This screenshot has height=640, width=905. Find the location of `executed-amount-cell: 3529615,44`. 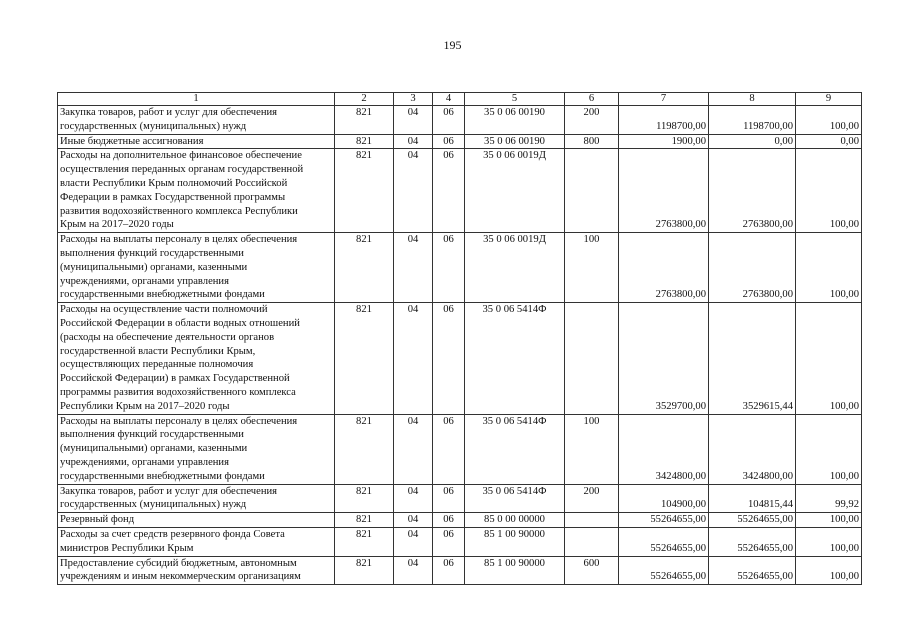

executed-amount-cell: 3529615,44 is located at coordinates (752, 358).